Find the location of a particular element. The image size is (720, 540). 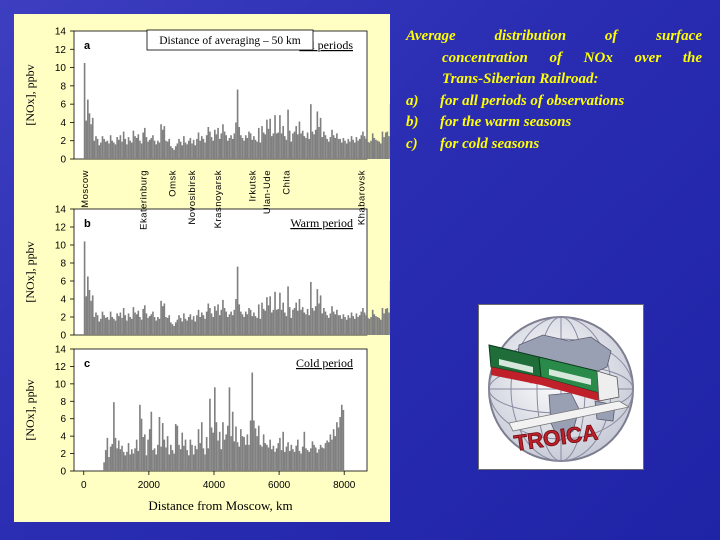

troica-logo: TROICA is located at coordinates (561, 387).